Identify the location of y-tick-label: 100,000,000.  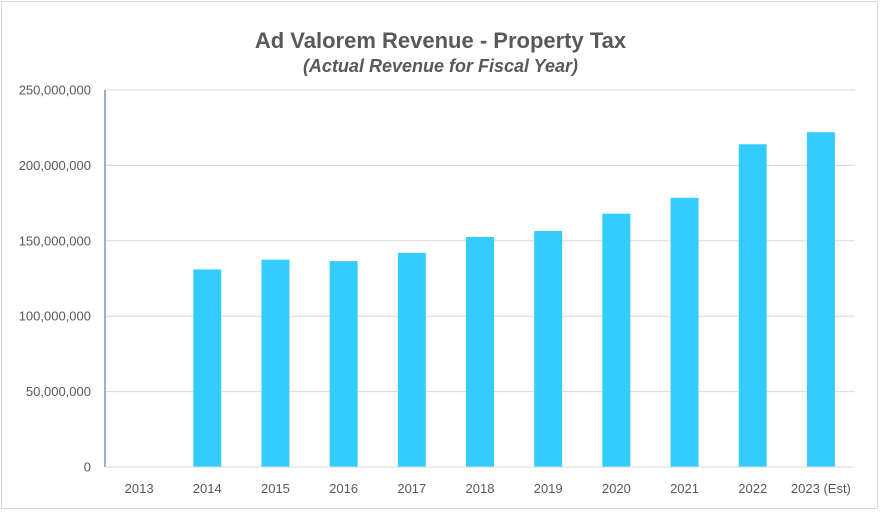
(55, 316).